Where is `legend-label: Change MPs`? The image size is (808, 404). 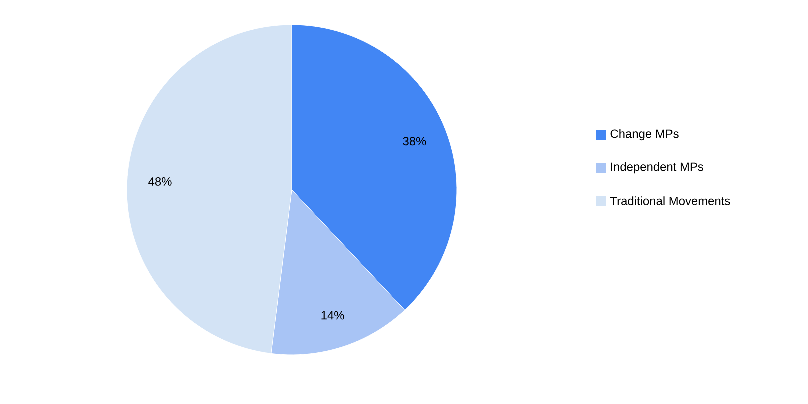 legend-label: Change MPs is located at coordinates (644, 135).